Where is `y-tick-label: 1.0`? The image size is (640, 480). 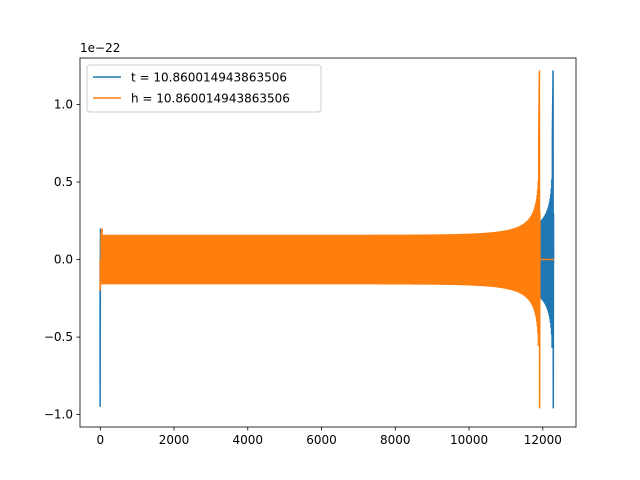
y-tick-label: 1.0 is located at coordinates (63, 105).